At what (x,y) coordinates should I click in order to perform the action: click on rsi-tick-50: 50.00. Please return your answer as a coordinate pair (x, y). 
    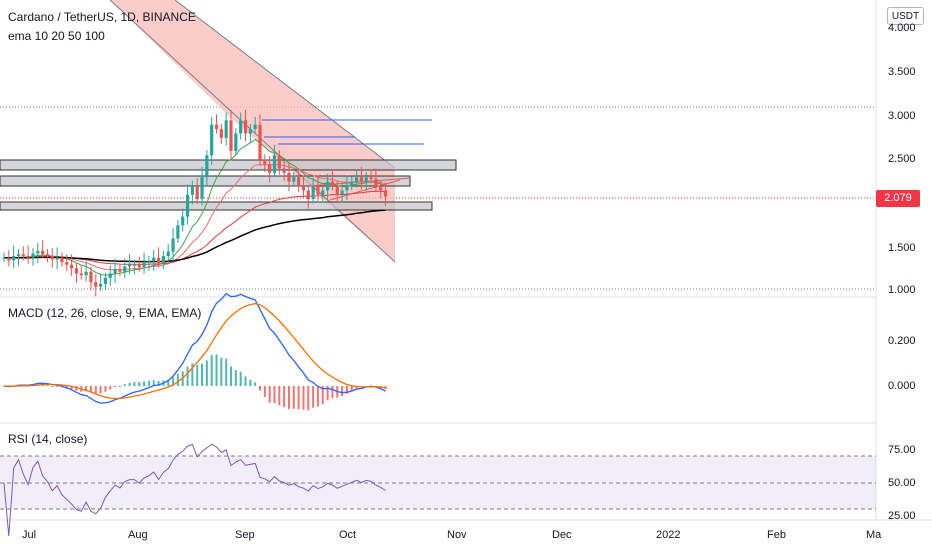
    Looking at the image, I should click on (902, 483).